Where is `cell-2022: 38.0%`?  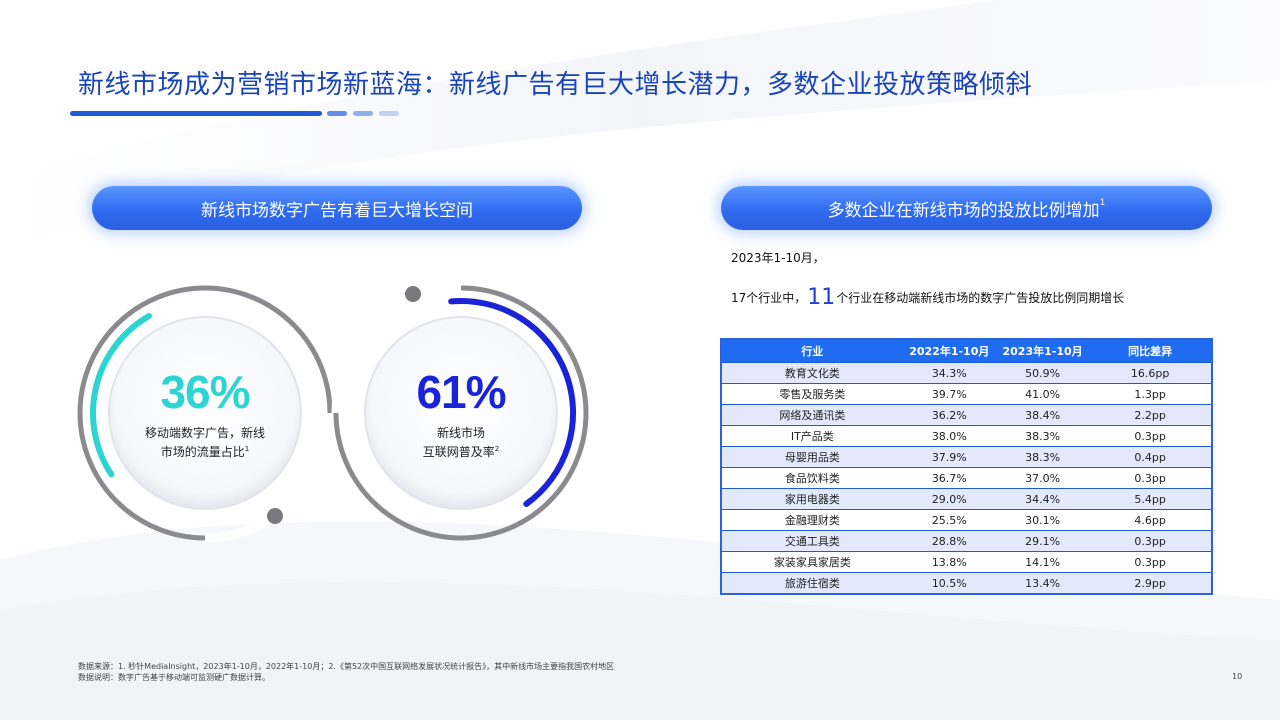
cell-2022: 38.0% is located at coordinates (949, 436).